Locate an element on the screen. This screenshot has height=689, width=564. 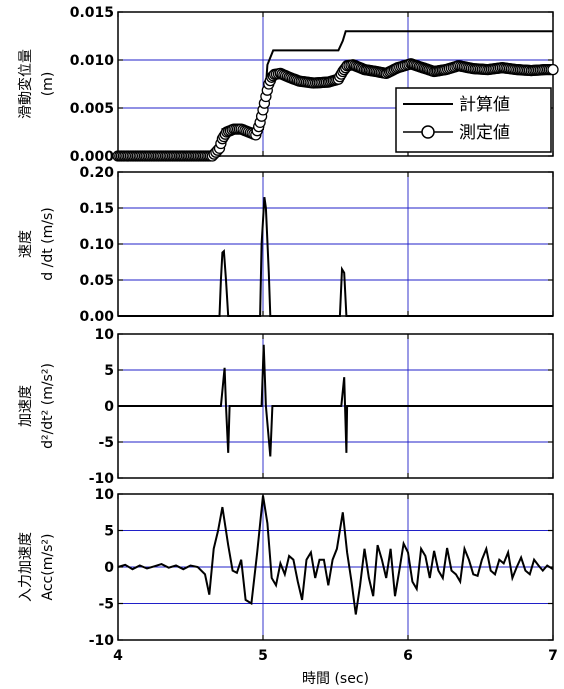
acceleration-ytick-label: 5 is located at coordinates (109, 371).